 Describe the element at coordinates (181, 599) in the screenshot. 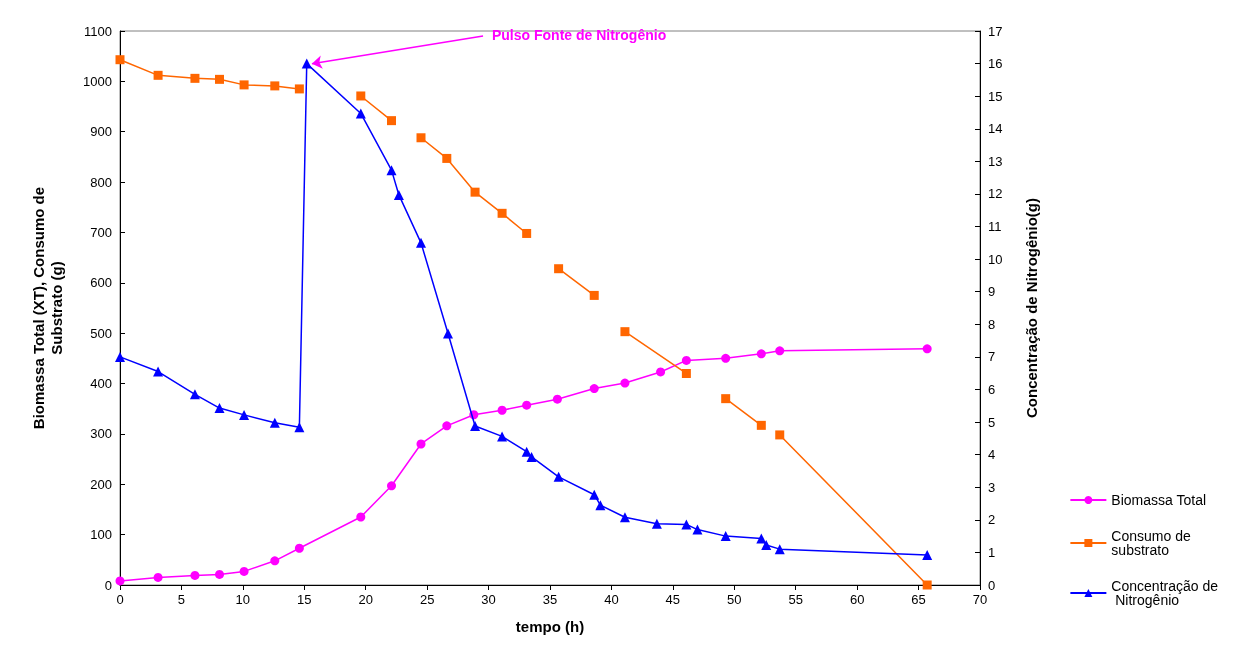

I see `x-tick-label: 5` at that location.